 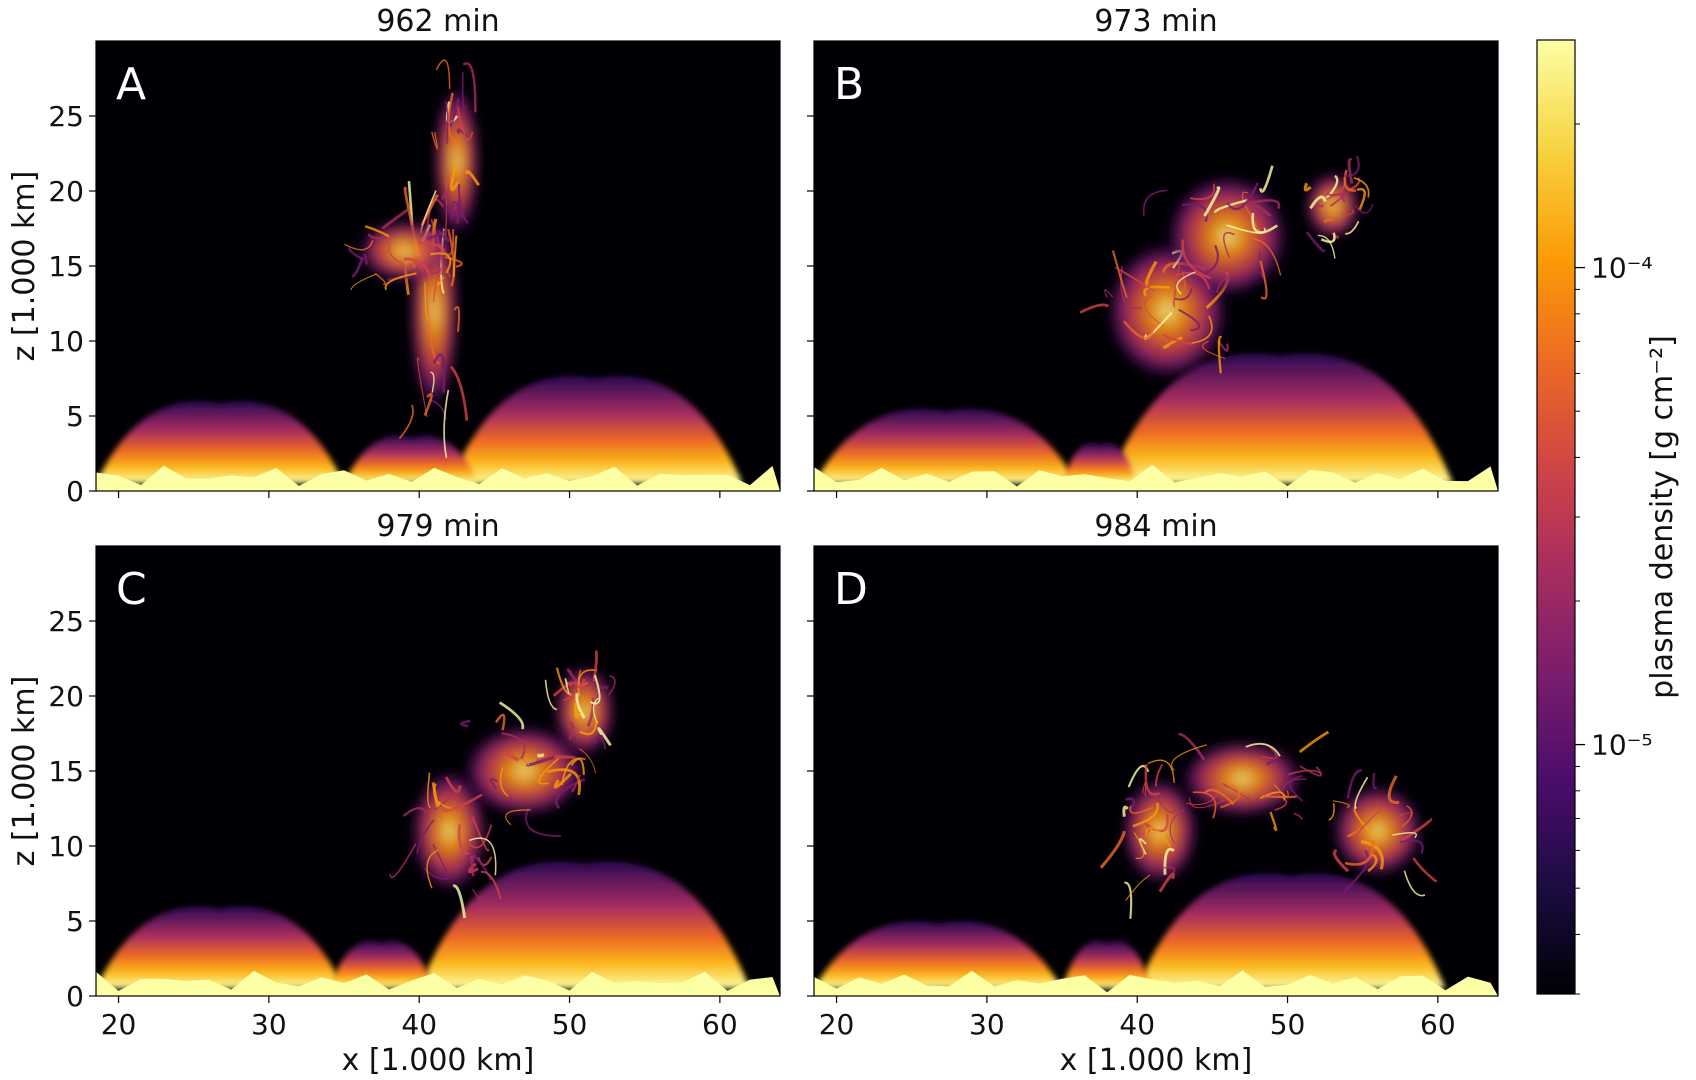 What do you see at coordinates (24, 771) in the screenshot?
I see `y-axis-label: z [1.000 km]` at bounding box center [24, 771].